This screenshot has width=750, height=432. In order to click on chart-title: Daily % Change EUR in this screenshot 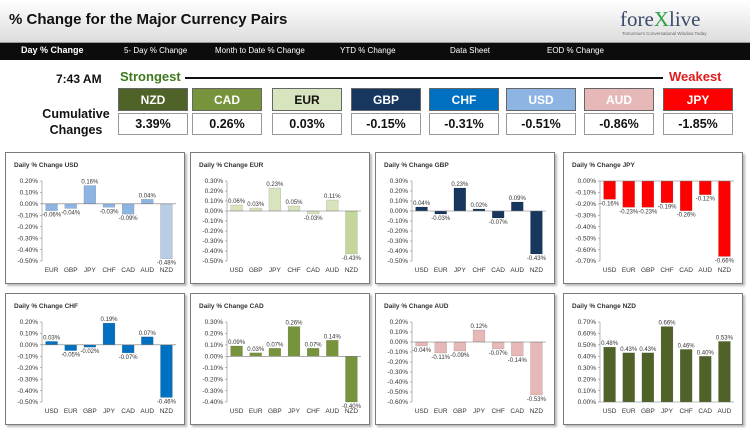, I will do `click(231, 165)`.